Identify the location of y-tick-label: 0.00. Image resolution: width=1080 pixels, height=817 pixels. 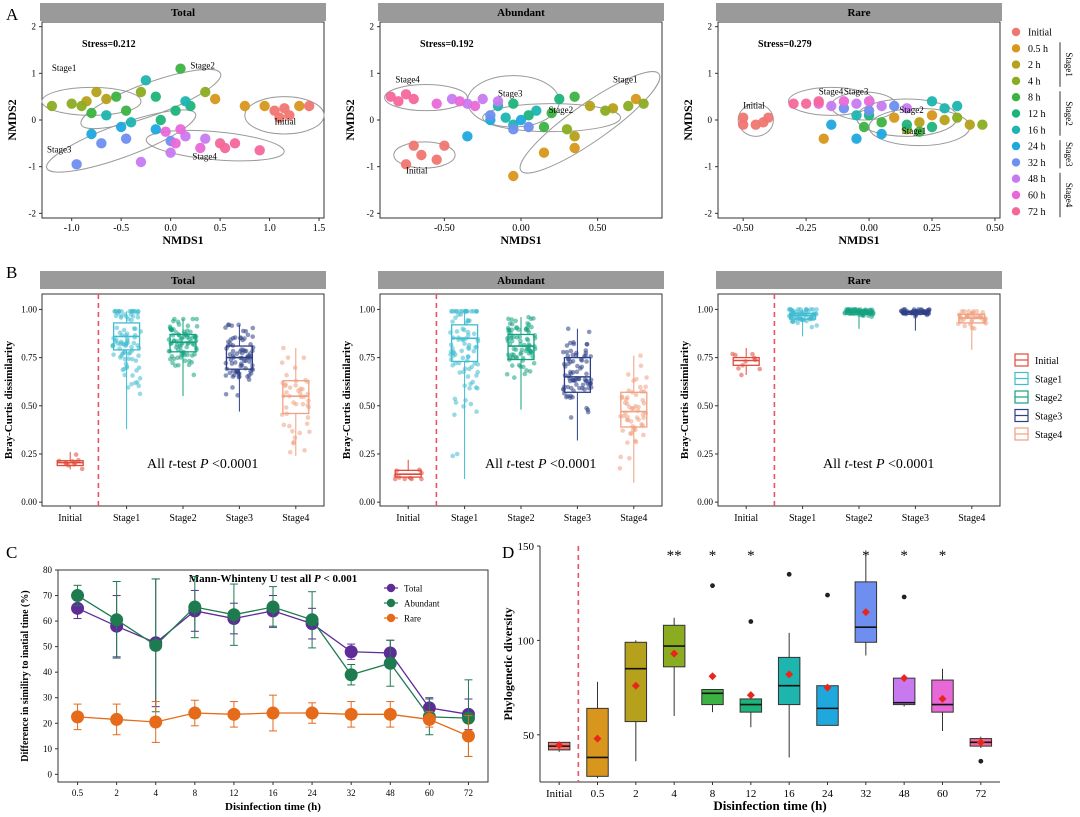
(367, 502).